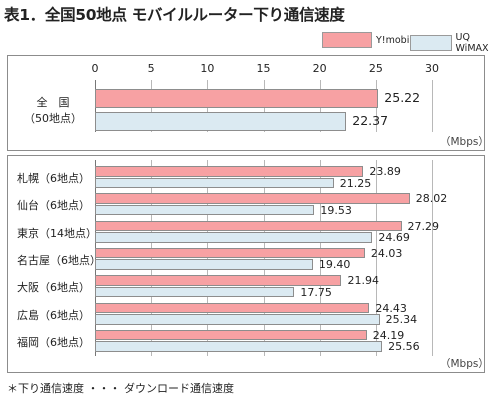  I want to click on category-label-1: 仙台（6地点）, so click(53, 206).